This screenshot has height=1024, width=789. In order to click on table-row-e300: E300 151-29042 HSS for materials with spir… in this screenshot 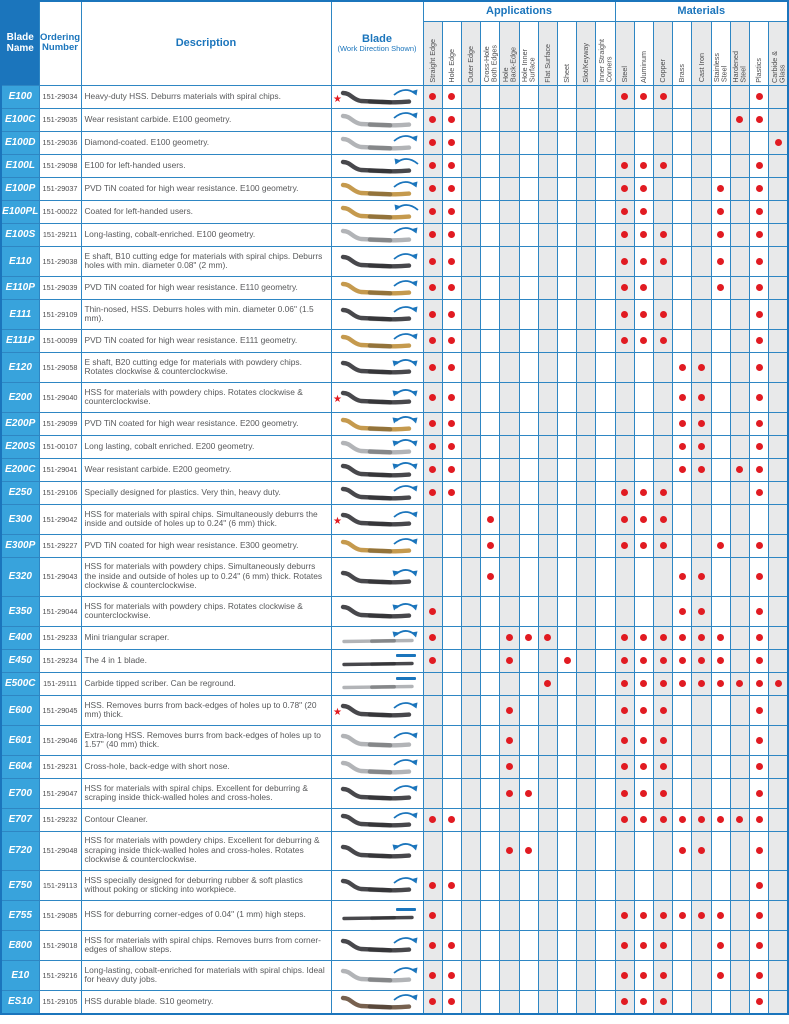, I will do `click(394, 519)`.